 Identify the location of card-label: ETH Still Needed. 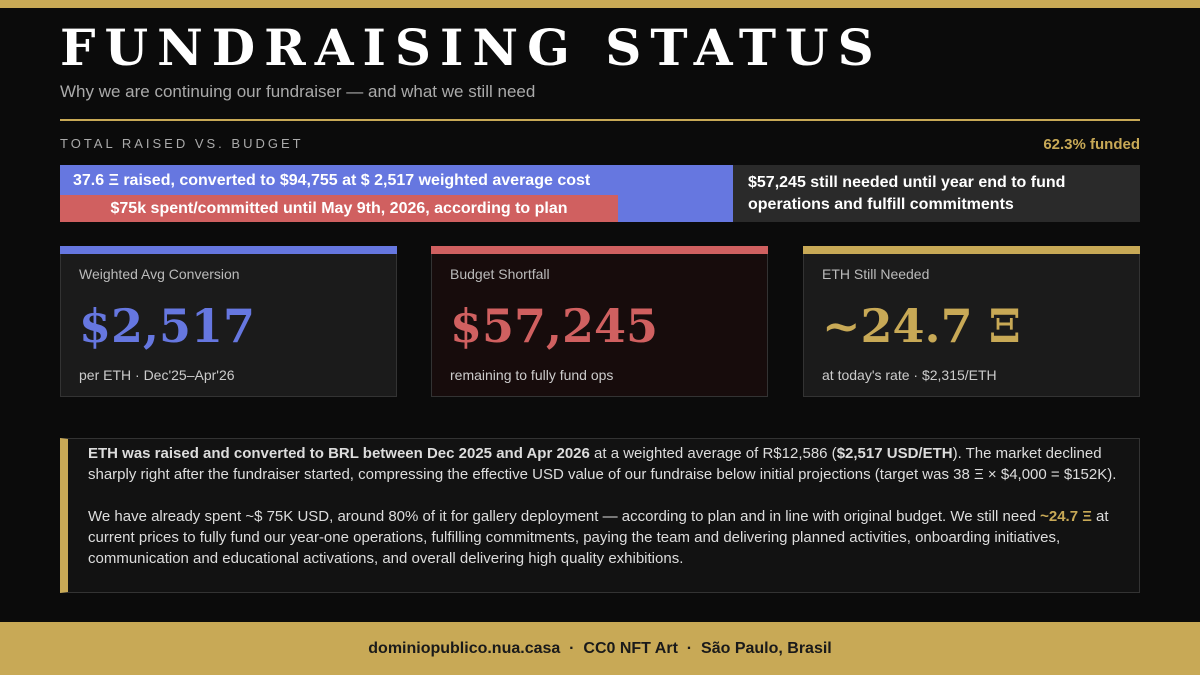
(876, 274).